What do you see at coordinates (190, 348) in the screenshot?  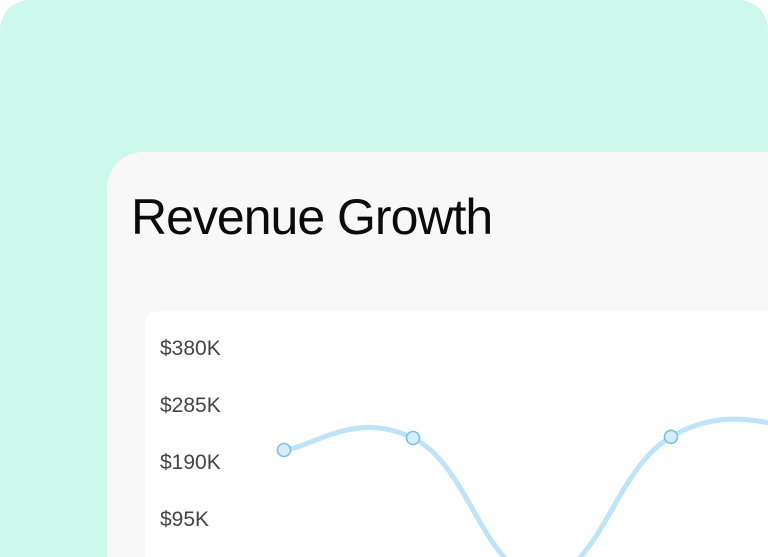 I see `y-tick-label: $380K` at bounding box center [190, 348].